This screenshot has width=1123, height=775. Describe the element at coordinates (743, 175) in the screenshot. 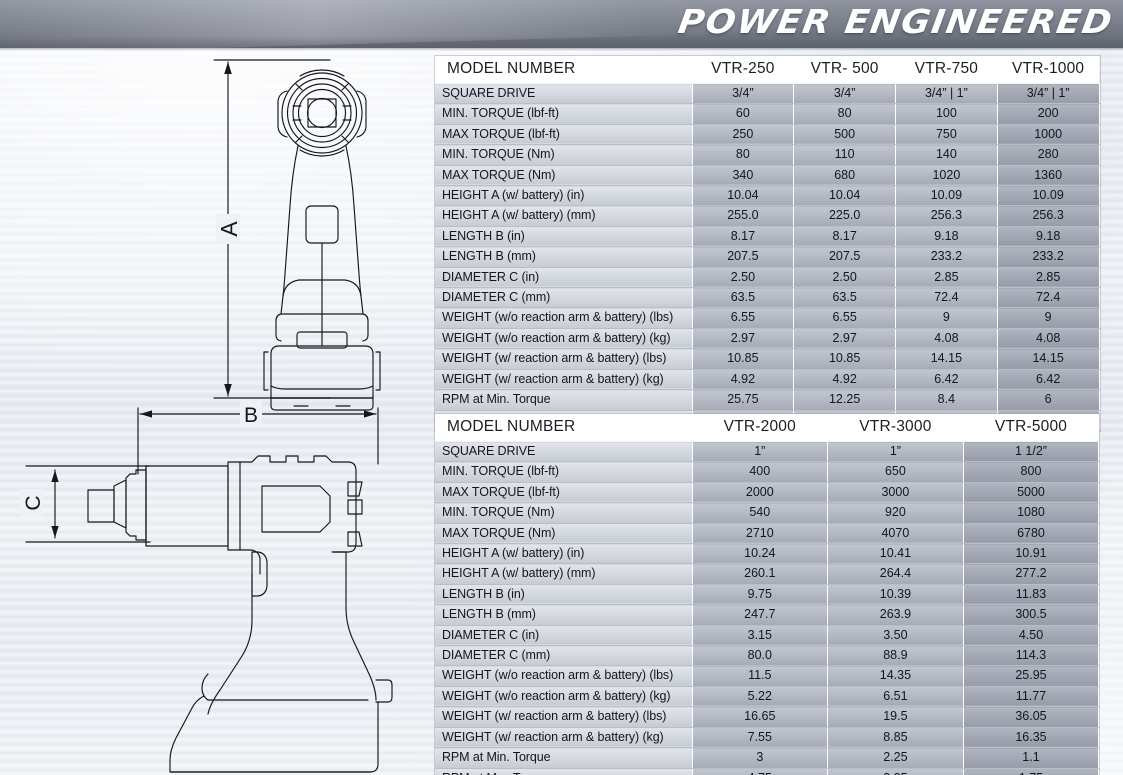

I see `row-value: 340` at that location.